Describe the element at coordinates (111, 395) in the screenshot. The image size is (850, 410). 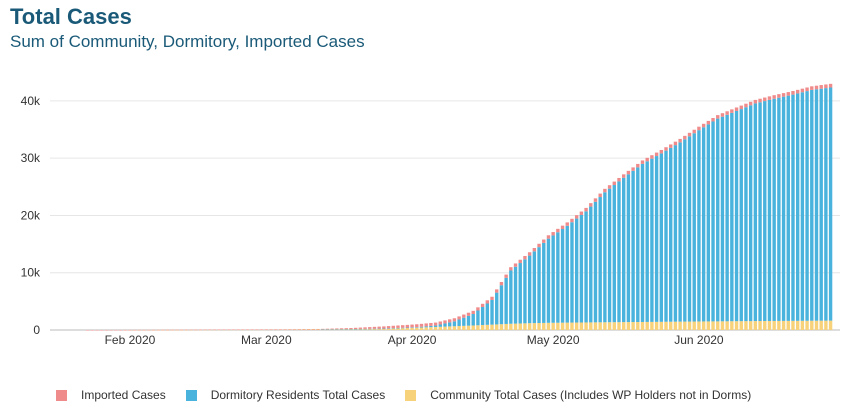
I see `legend-item-imported: Imported Cases` at that location.